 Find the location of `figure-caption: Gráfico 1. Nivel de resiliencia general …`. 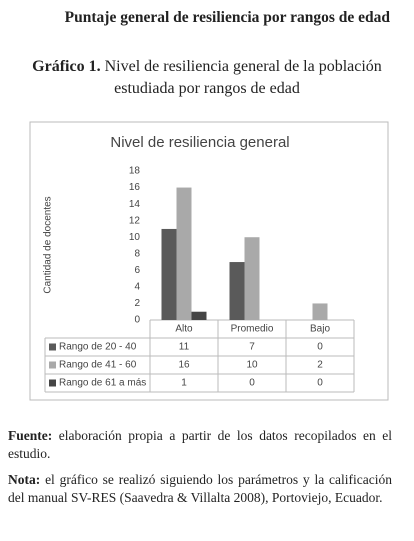

figure-caption: Gráfico 1. Nivel de resiliencia general … is located at coordinates (207, 78).